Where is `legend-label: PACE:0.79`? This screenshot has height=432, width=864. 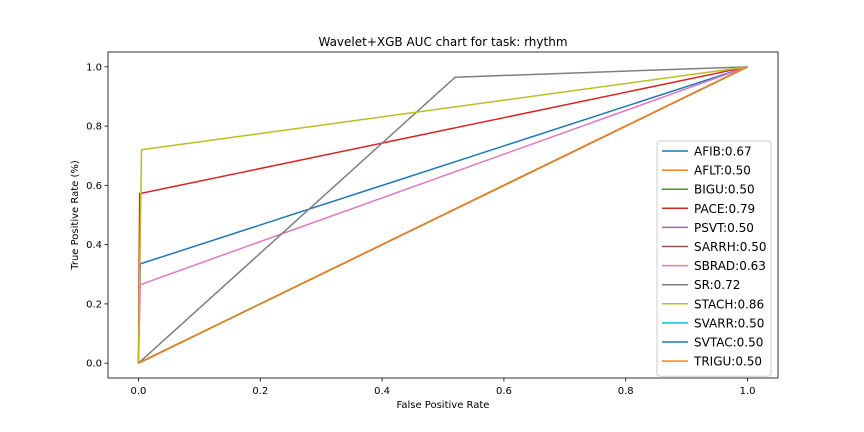 legend-label: PACE:0.79 is located at coordinates (724, 209).